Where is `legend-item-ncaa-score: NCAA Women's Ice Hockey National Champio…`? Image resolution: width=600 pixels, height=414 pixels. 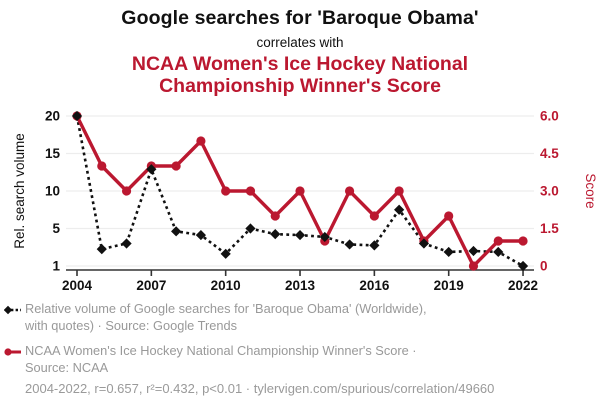
legend-item-ncaa-score: NCAA Women's Ice Hockey National Champio… is located at coordinates (284, 359).